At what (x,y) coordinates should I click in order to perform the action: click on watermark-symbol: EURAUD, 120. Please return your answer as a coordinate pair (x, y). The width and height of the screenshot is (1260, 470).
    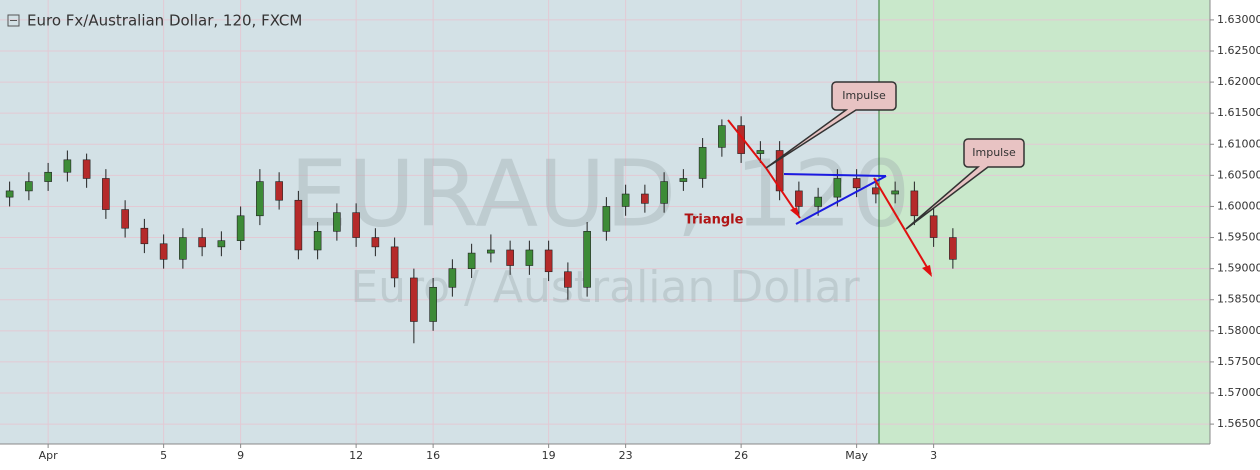
    Looking at the image, I should click on (600, 193).